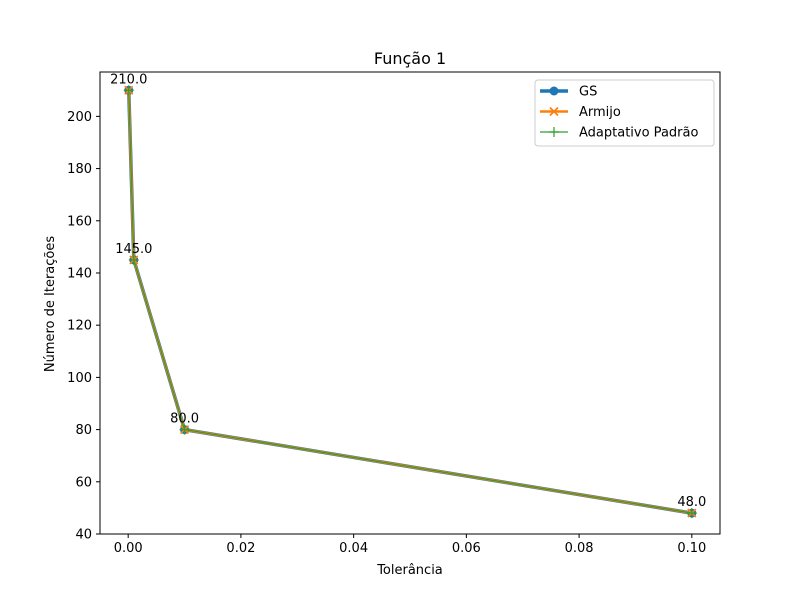 Image resolution: width=800 pixels, height=604 pixels. Describe the element at coordinates (79, 221) in the screenshot. I see `y-tick-label: 160` at that location.